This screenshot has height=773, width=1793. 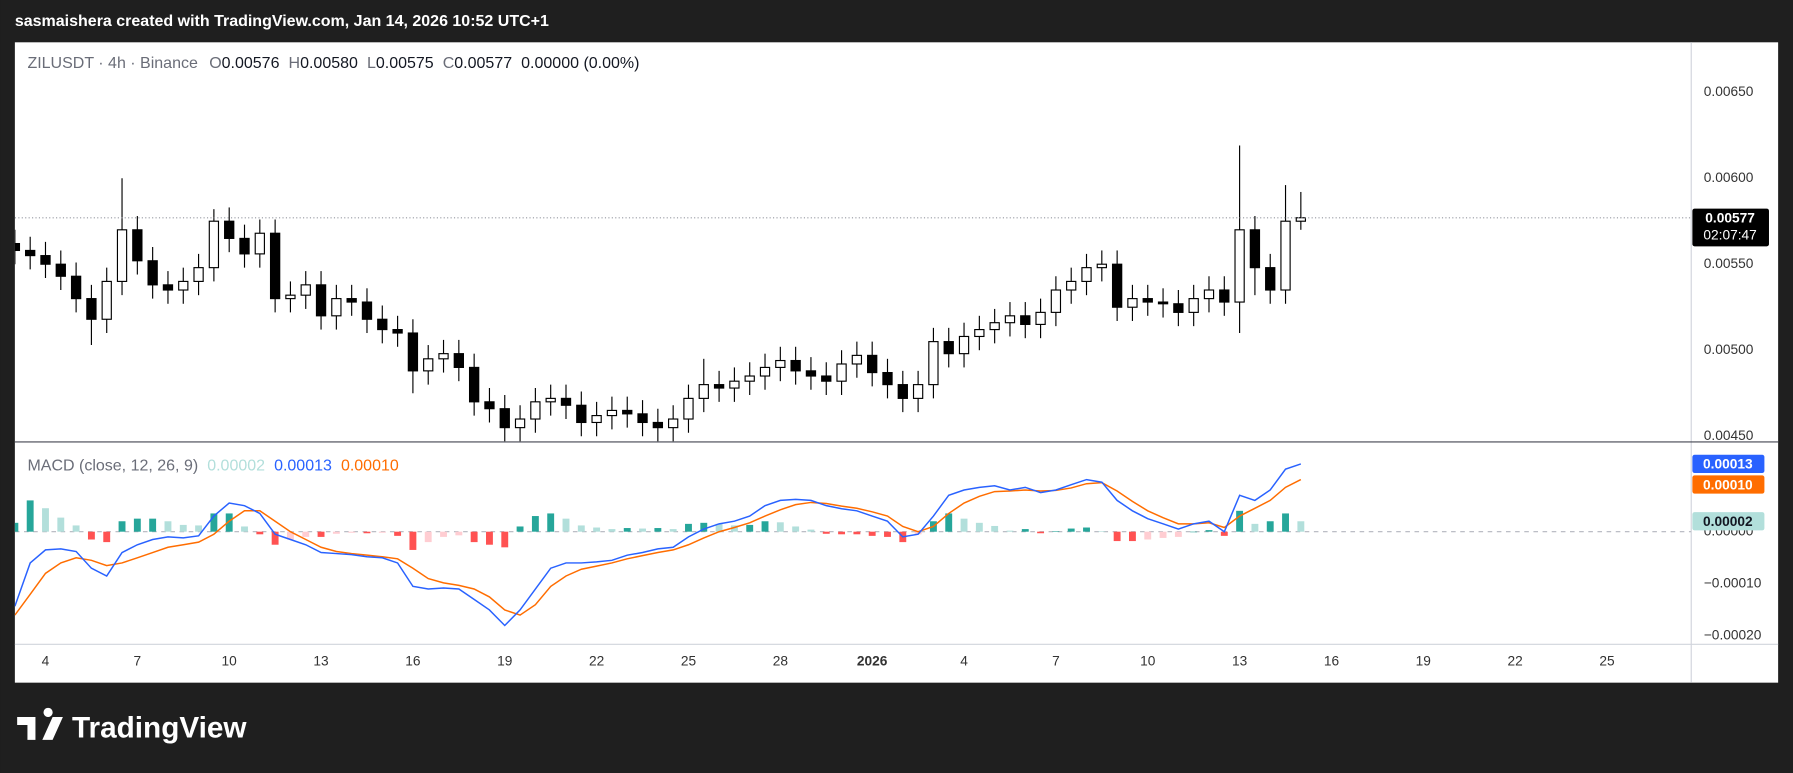 I want to click on ohlc-key: C, so click(x=449, y=63).